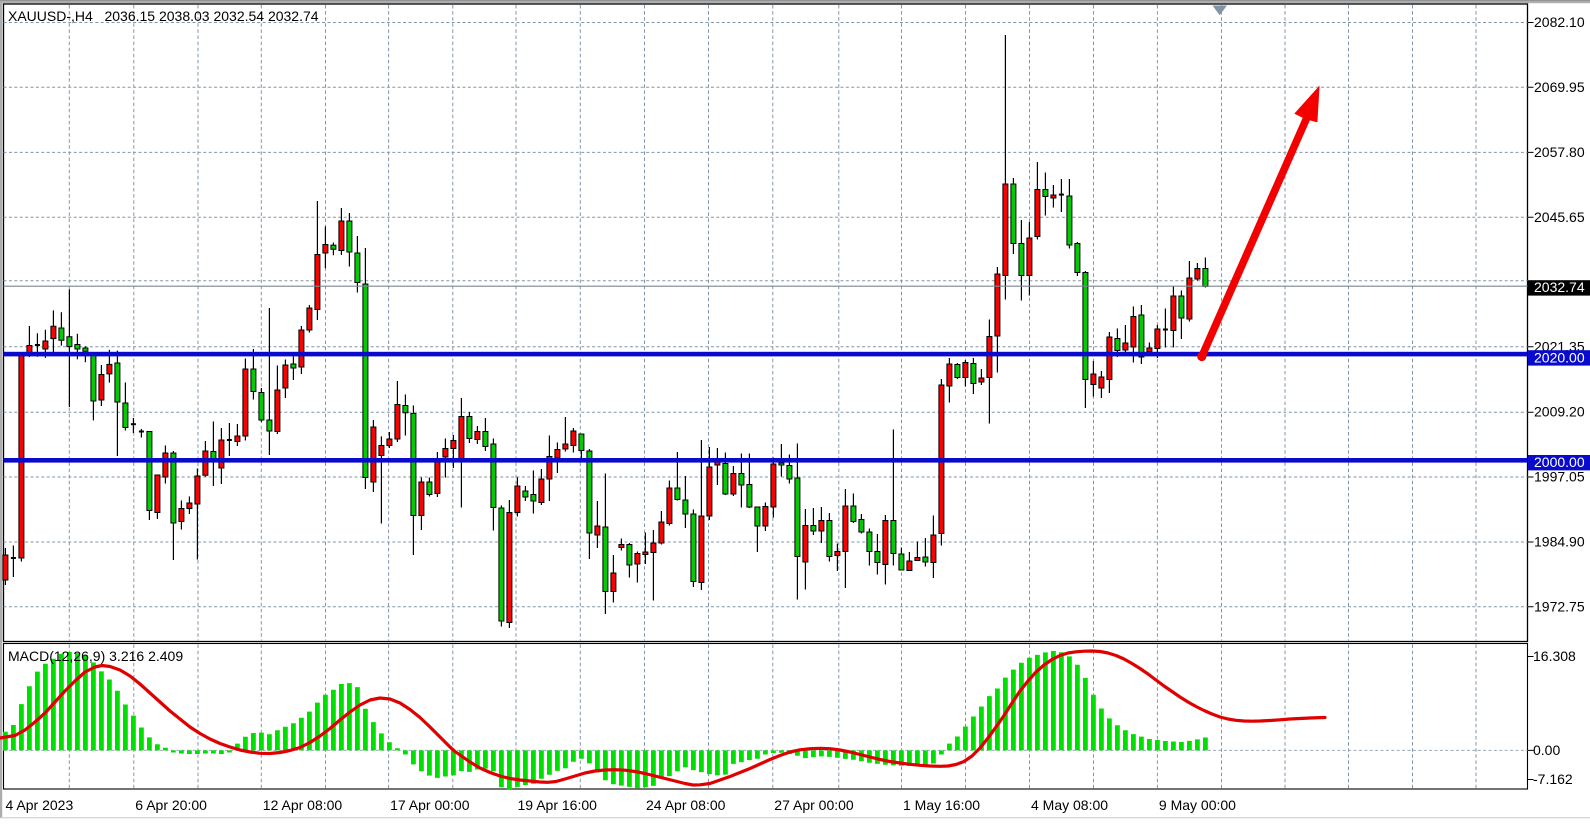  What do you see at coordinates (95, 656) in the screenshot?
I see `svg-text: MACD(12,26,9) 3.216 2.409` at bounding box center [95, 656].